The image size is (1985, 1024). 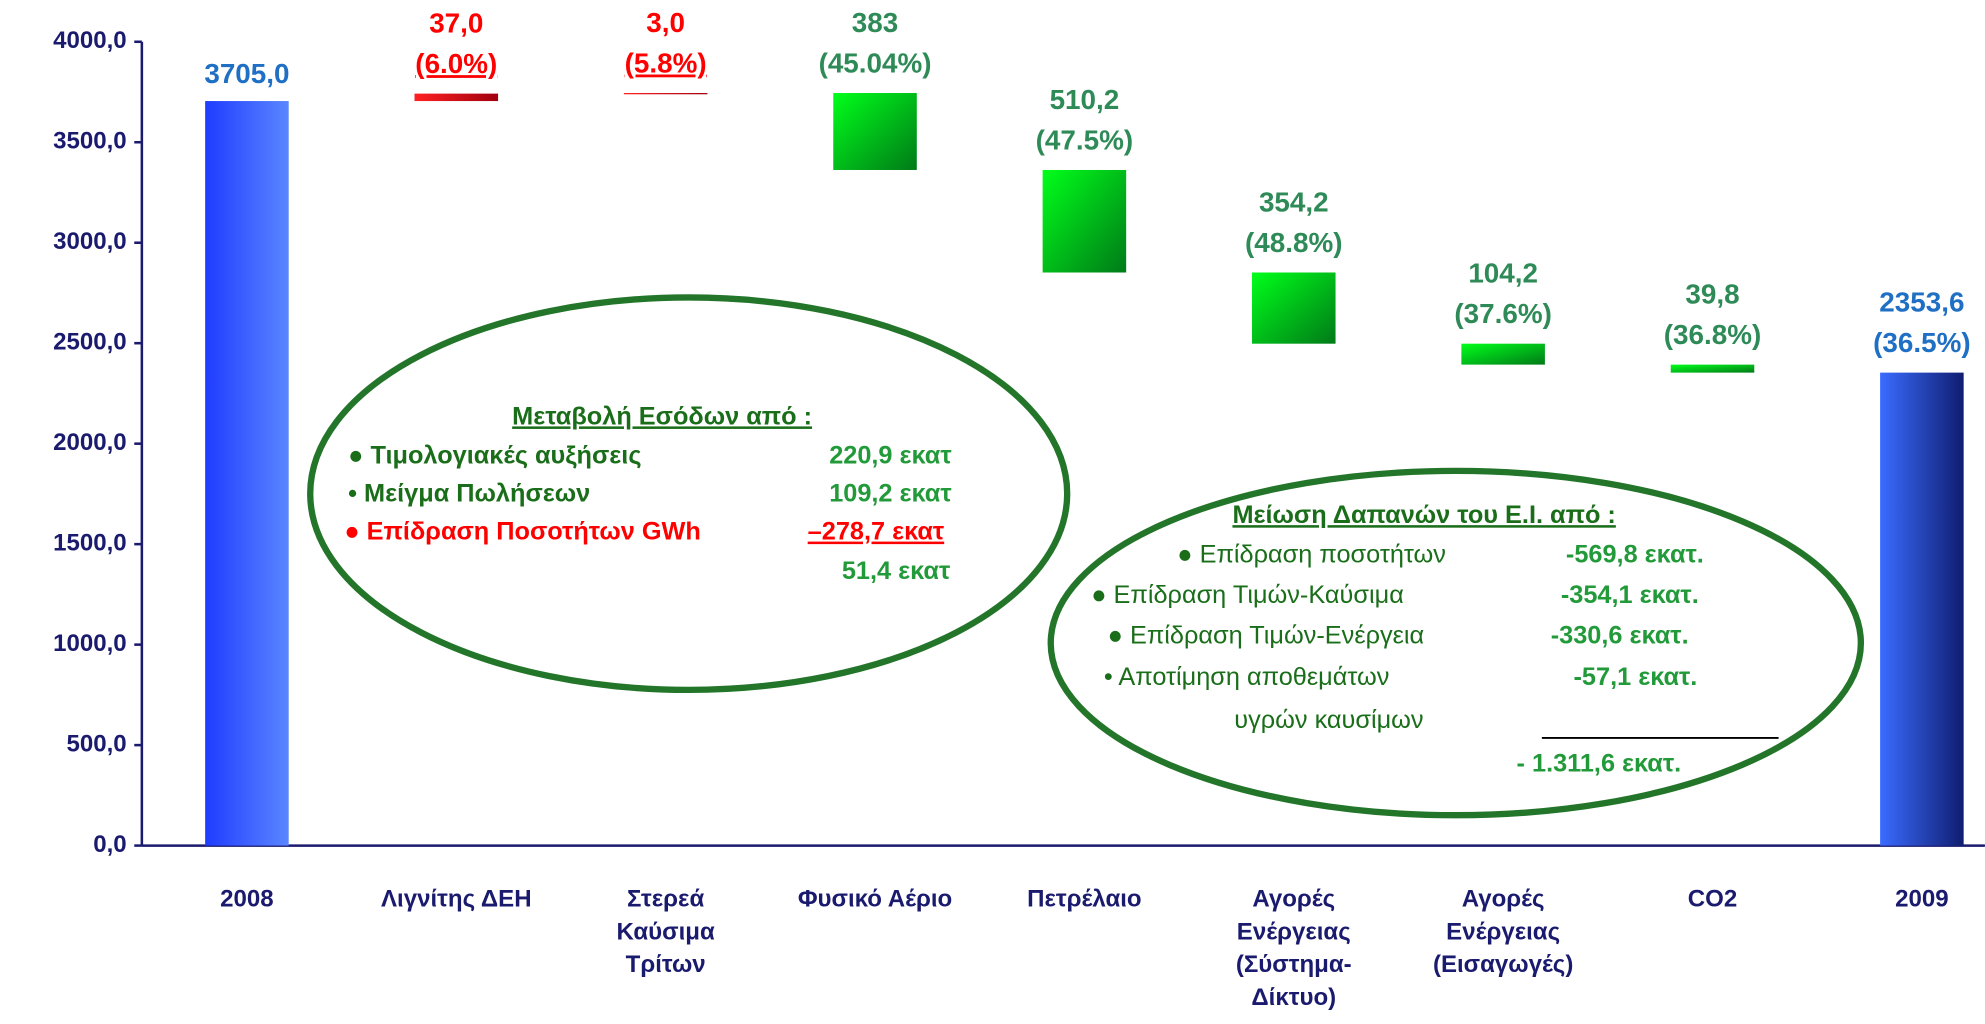 What do you see at coordinates (876, 532) in the screenshot?
I see `callout-amount: –278,7 εκατ` at bounding box center [876, 532].